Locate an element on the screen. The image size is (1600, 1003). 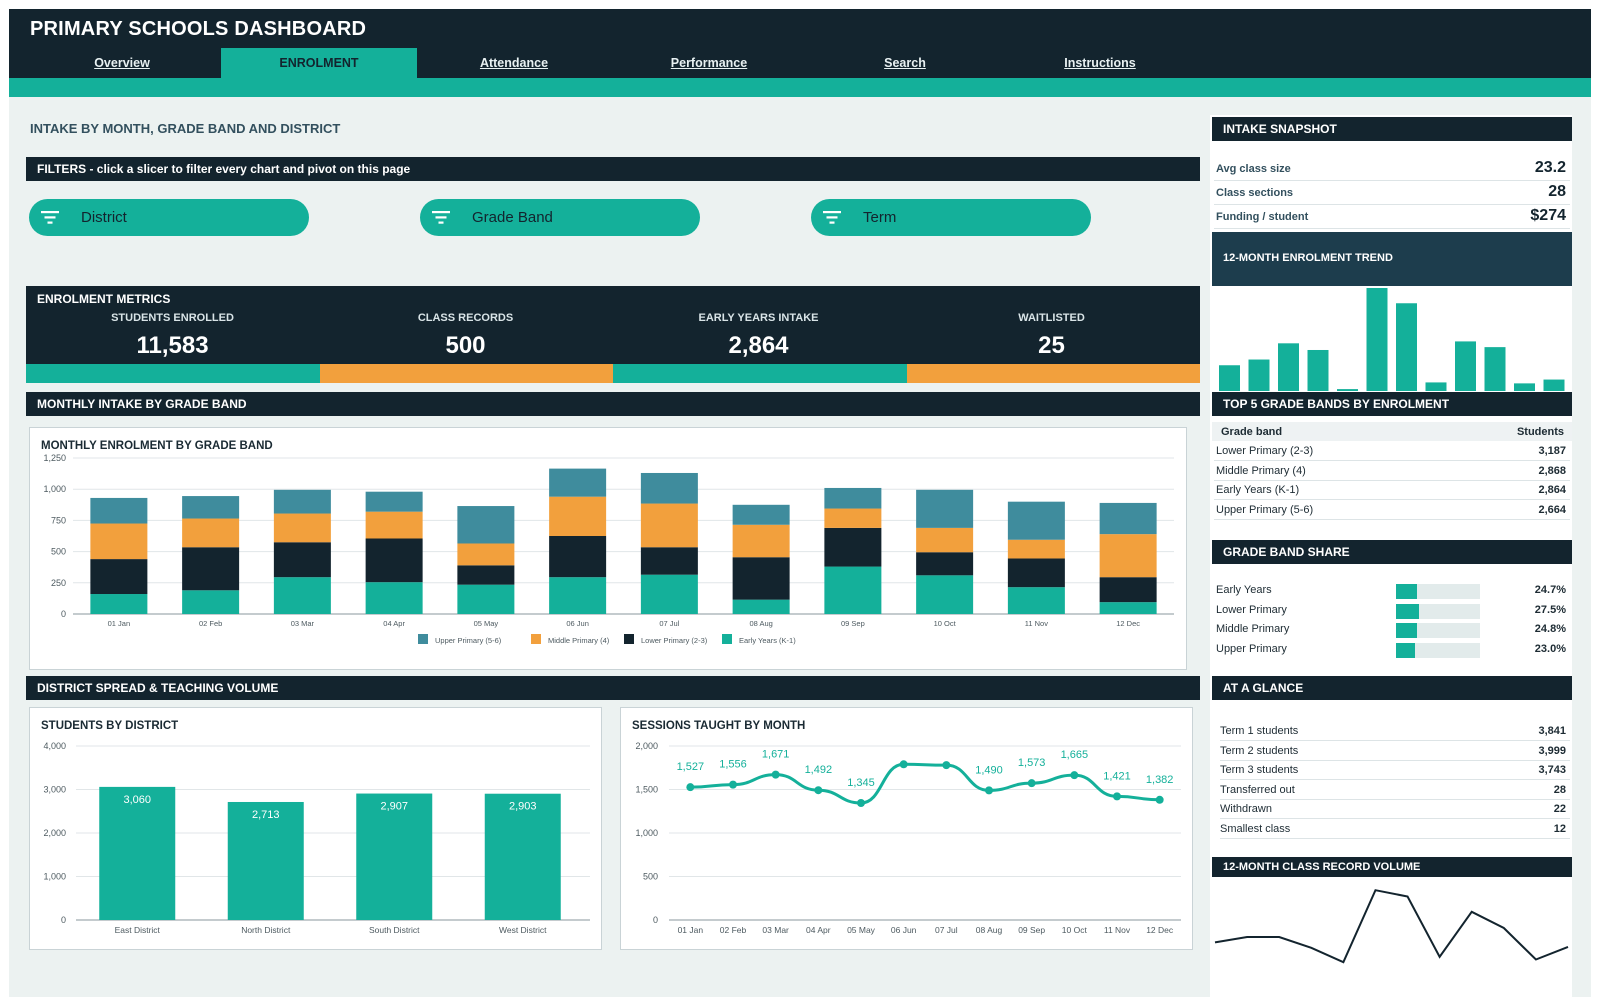
title-bar: PRIMARY SCHOOLS DASHBOARD is located at coordinates (800, 28).